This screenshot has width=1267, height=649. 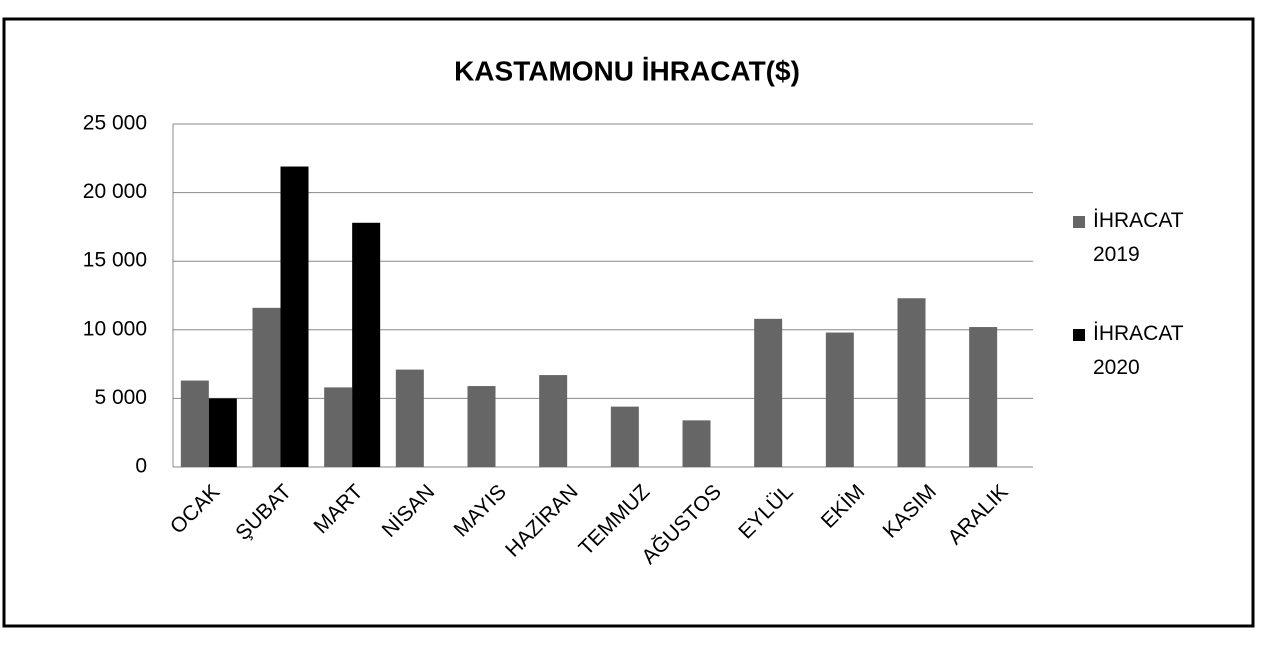 What do you see at coordinates (115, 260) in the screenshot?
I see `y-tick-label: 15 000` at bounding box center [115, 260].